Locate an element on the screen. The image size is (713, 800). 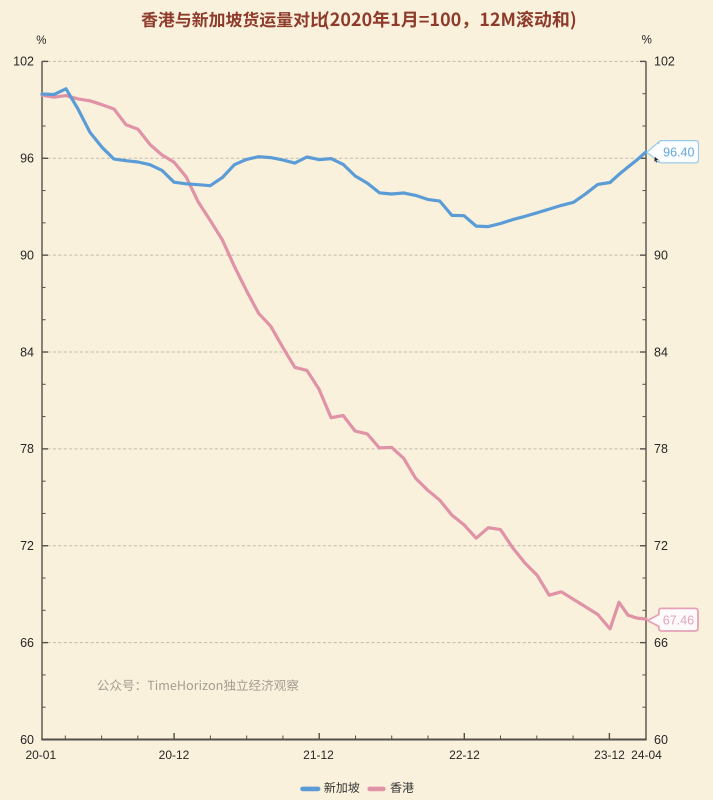
svg-text: 96.40 is located at coordinates (678, 153).